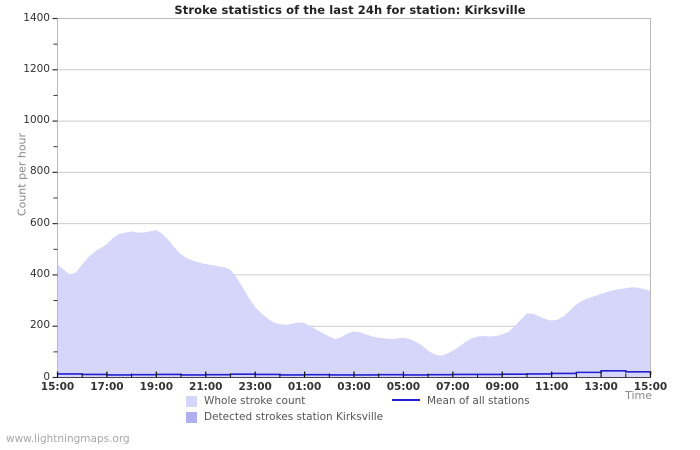 The height and width of the screenshot is (450, 700). What do you see at coordinates (39, 171) in the screenshot?
I see `y-tick-label: 800` at bounding box center [39, 171].